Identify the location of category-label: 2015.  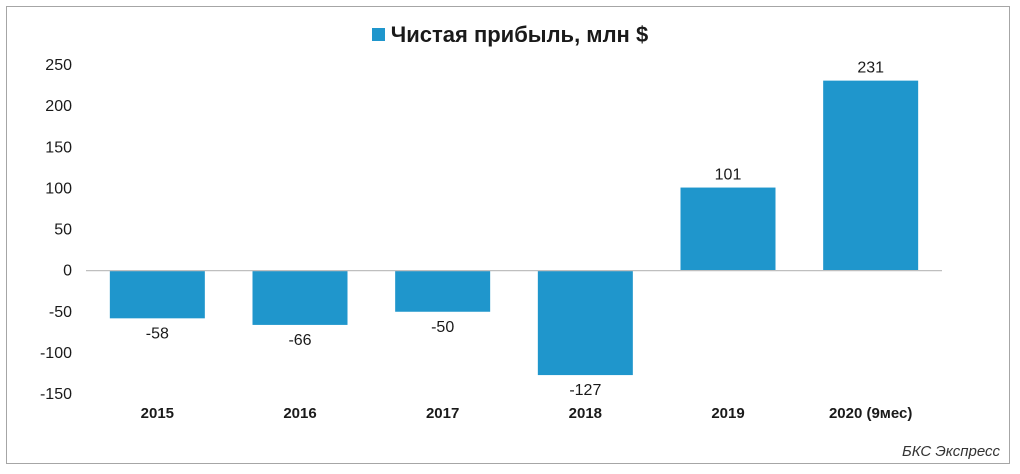
(157, 413).